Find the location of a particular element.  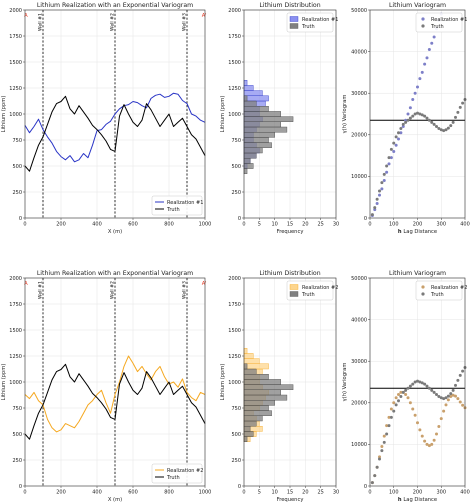

chart-title: Lithium Variogram is located at coordinates (417, 273).